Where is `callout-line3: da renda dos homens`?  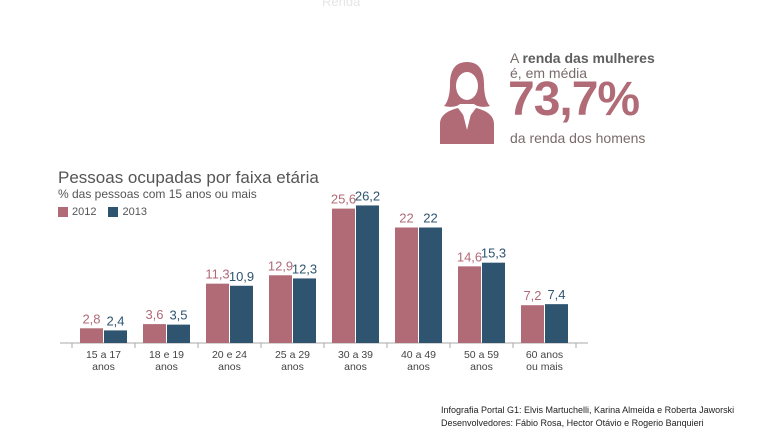 callout-line3: da renda dos homens is located at coordinates (578, 138).